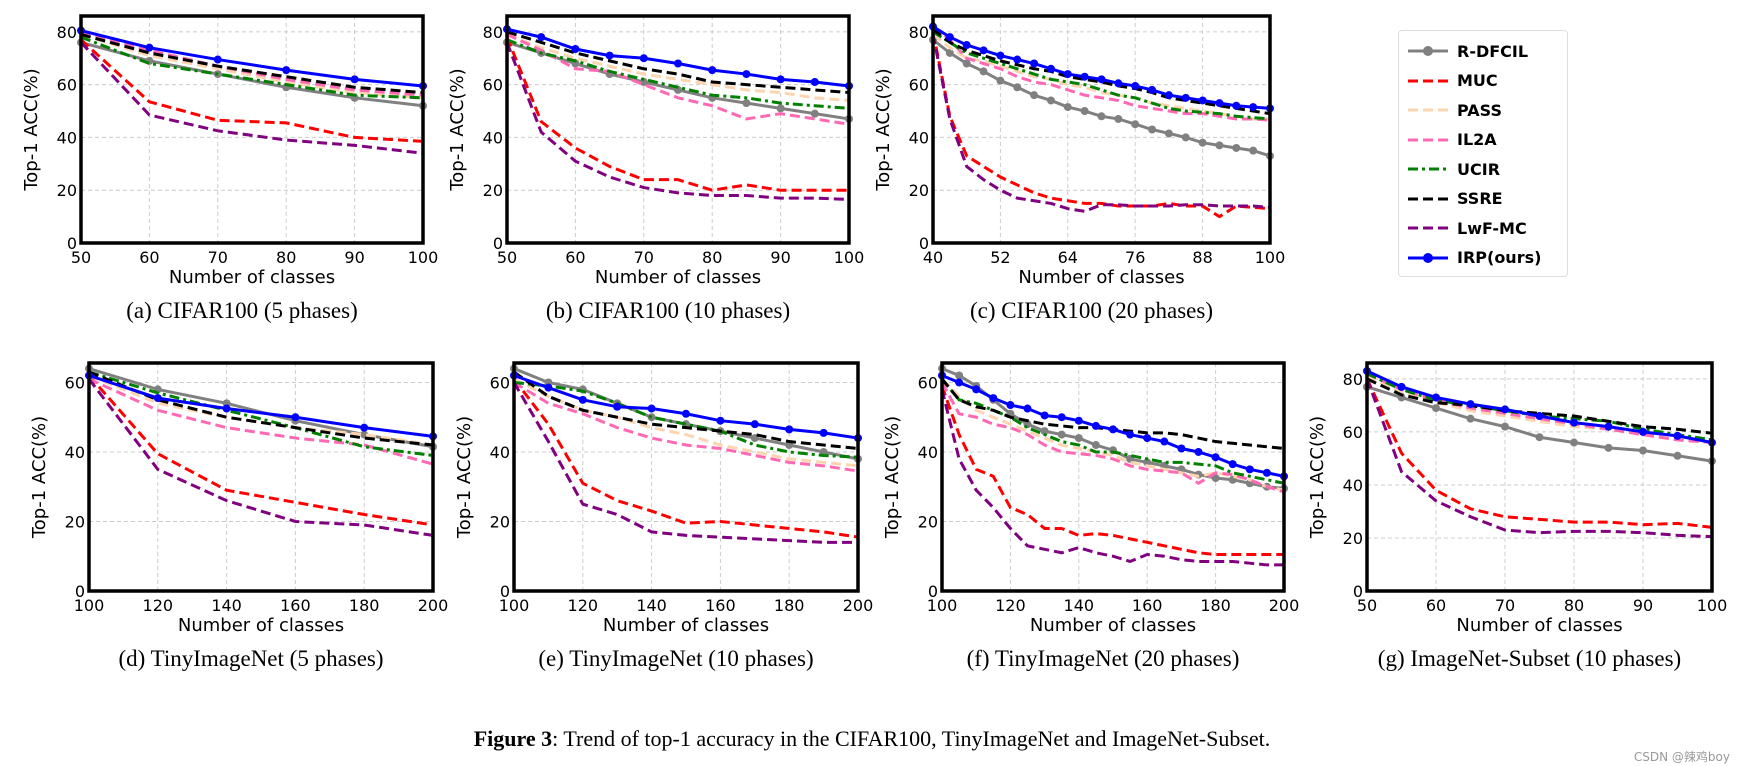 The height and width of the screenshot is (766, 1744). Describe the element at coordinates (1010, 605) in the screenshot. I see `x-tick-label: 120` at that location.